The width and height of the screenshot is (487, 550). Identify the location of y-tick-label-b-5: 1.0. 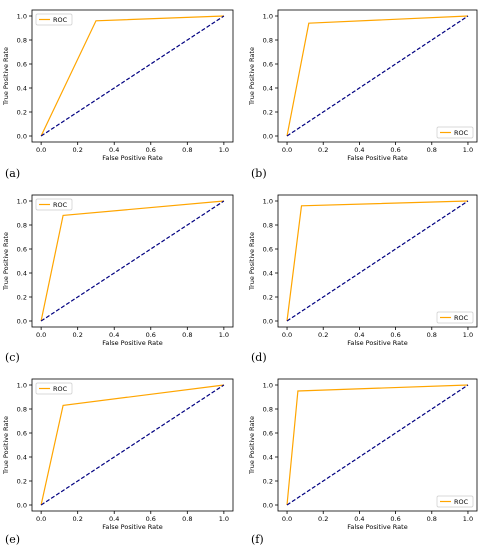
(268, 16).